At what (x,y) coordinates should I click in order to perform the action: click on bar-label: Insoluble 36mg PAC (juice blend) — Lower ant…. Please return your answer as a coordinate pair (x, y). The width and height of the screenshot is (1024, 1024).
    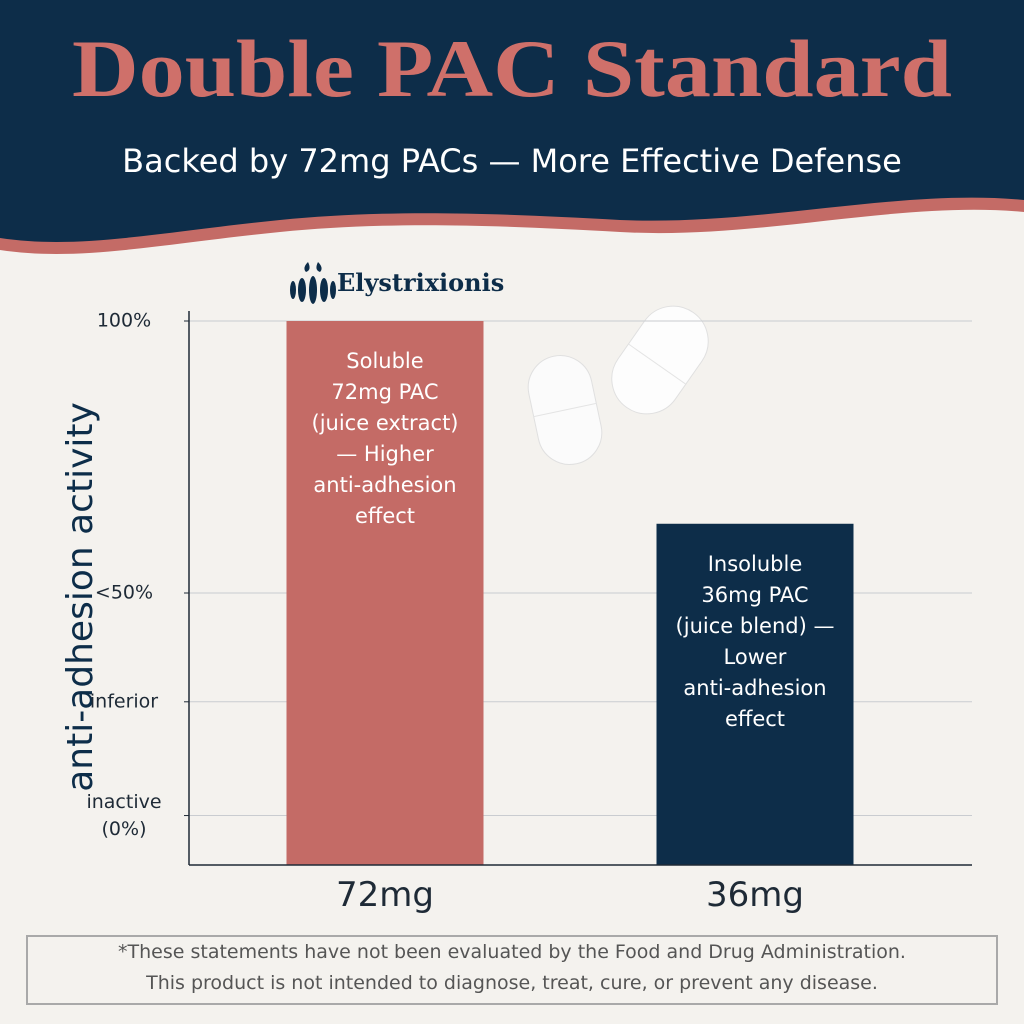
    Looking at the image, I should click on (755, 642).